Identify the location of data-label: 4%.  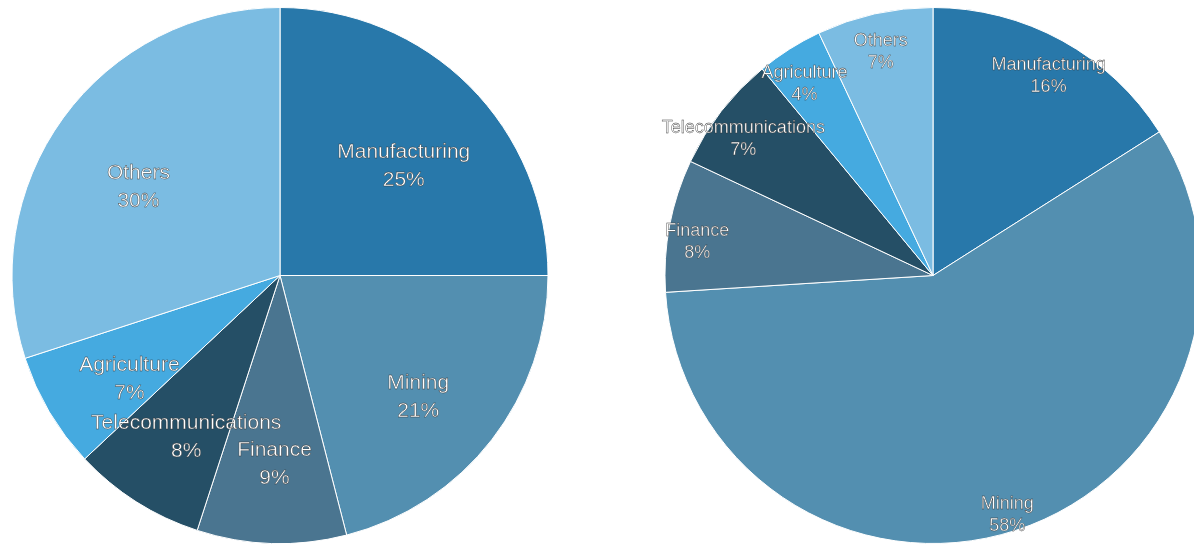
(804, 93).